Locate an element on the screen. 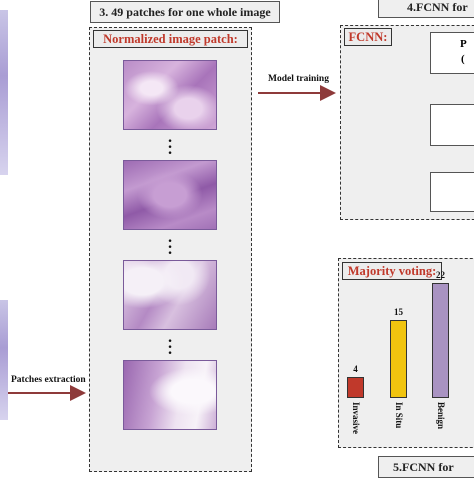 The height and width of the screenshot is (478, 474). training-arrow-label: Model training is located at coordinates (298, 79).